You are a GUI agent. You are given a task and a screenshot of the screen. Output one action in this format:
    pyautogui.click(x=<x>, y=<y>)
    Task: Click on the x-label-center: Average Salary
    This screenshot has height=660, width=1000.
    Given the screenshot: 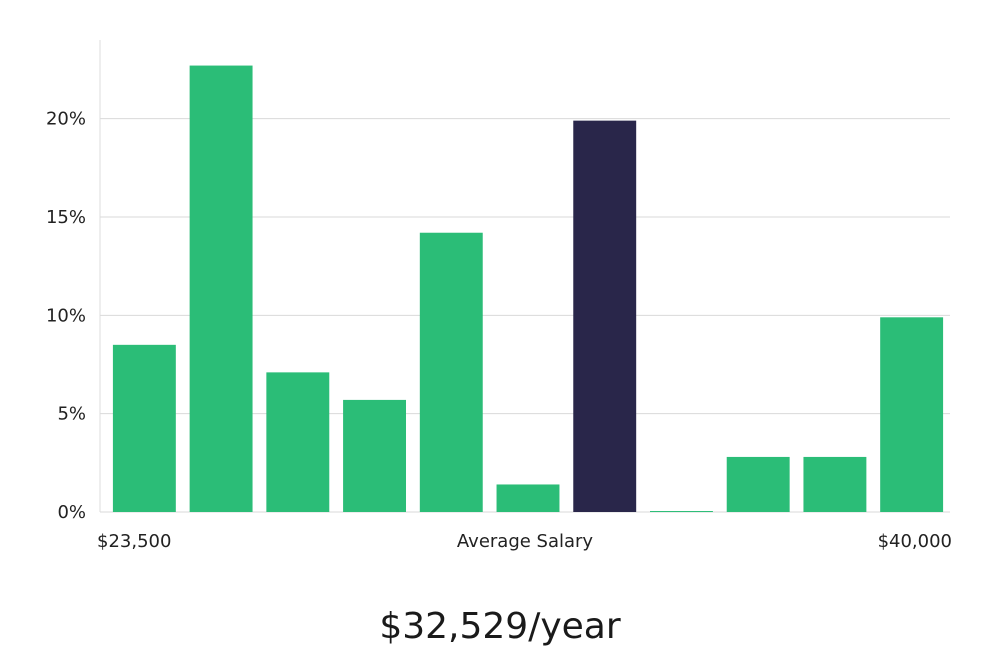 What is the action you would take?
    pyautogui.click(x=525, y=541)
    